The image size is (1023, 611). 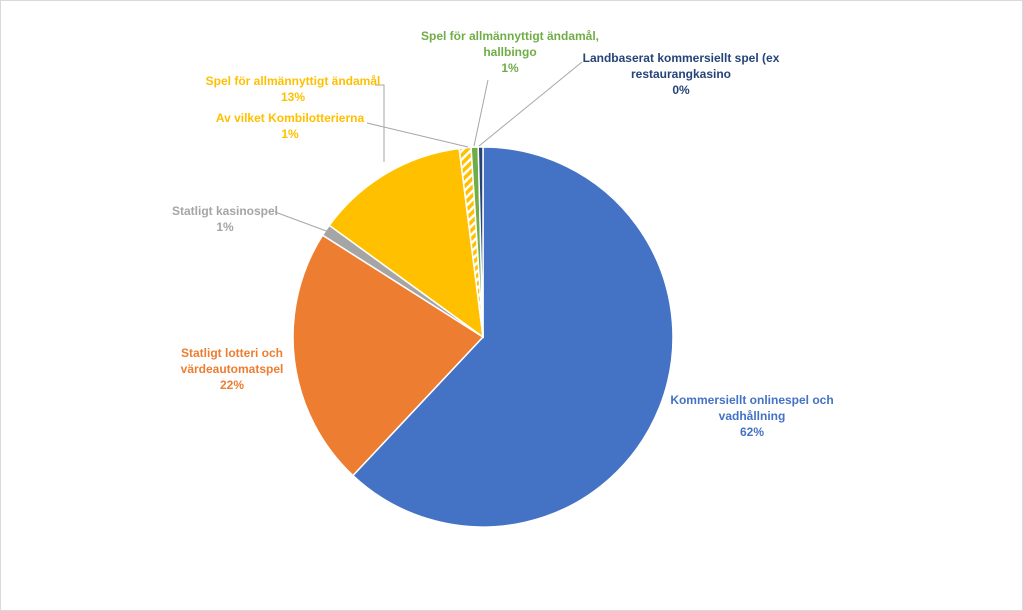 I want to click on data-label-category: Spel för allmännyttigt ändamål,, so click(x=510, y=36).